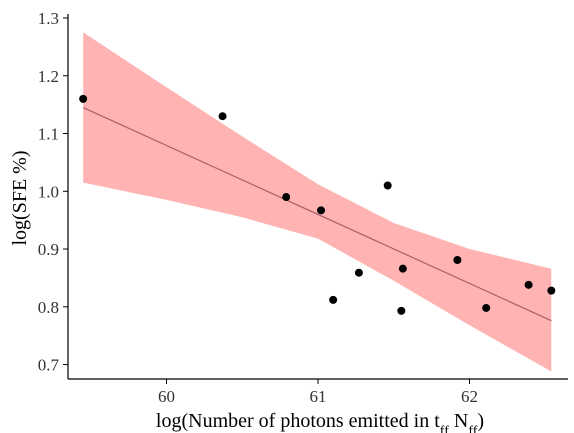 This screenshot has width=574, height=433. I want to click on y-tick-label-5: 1.1, so click(48, 134).